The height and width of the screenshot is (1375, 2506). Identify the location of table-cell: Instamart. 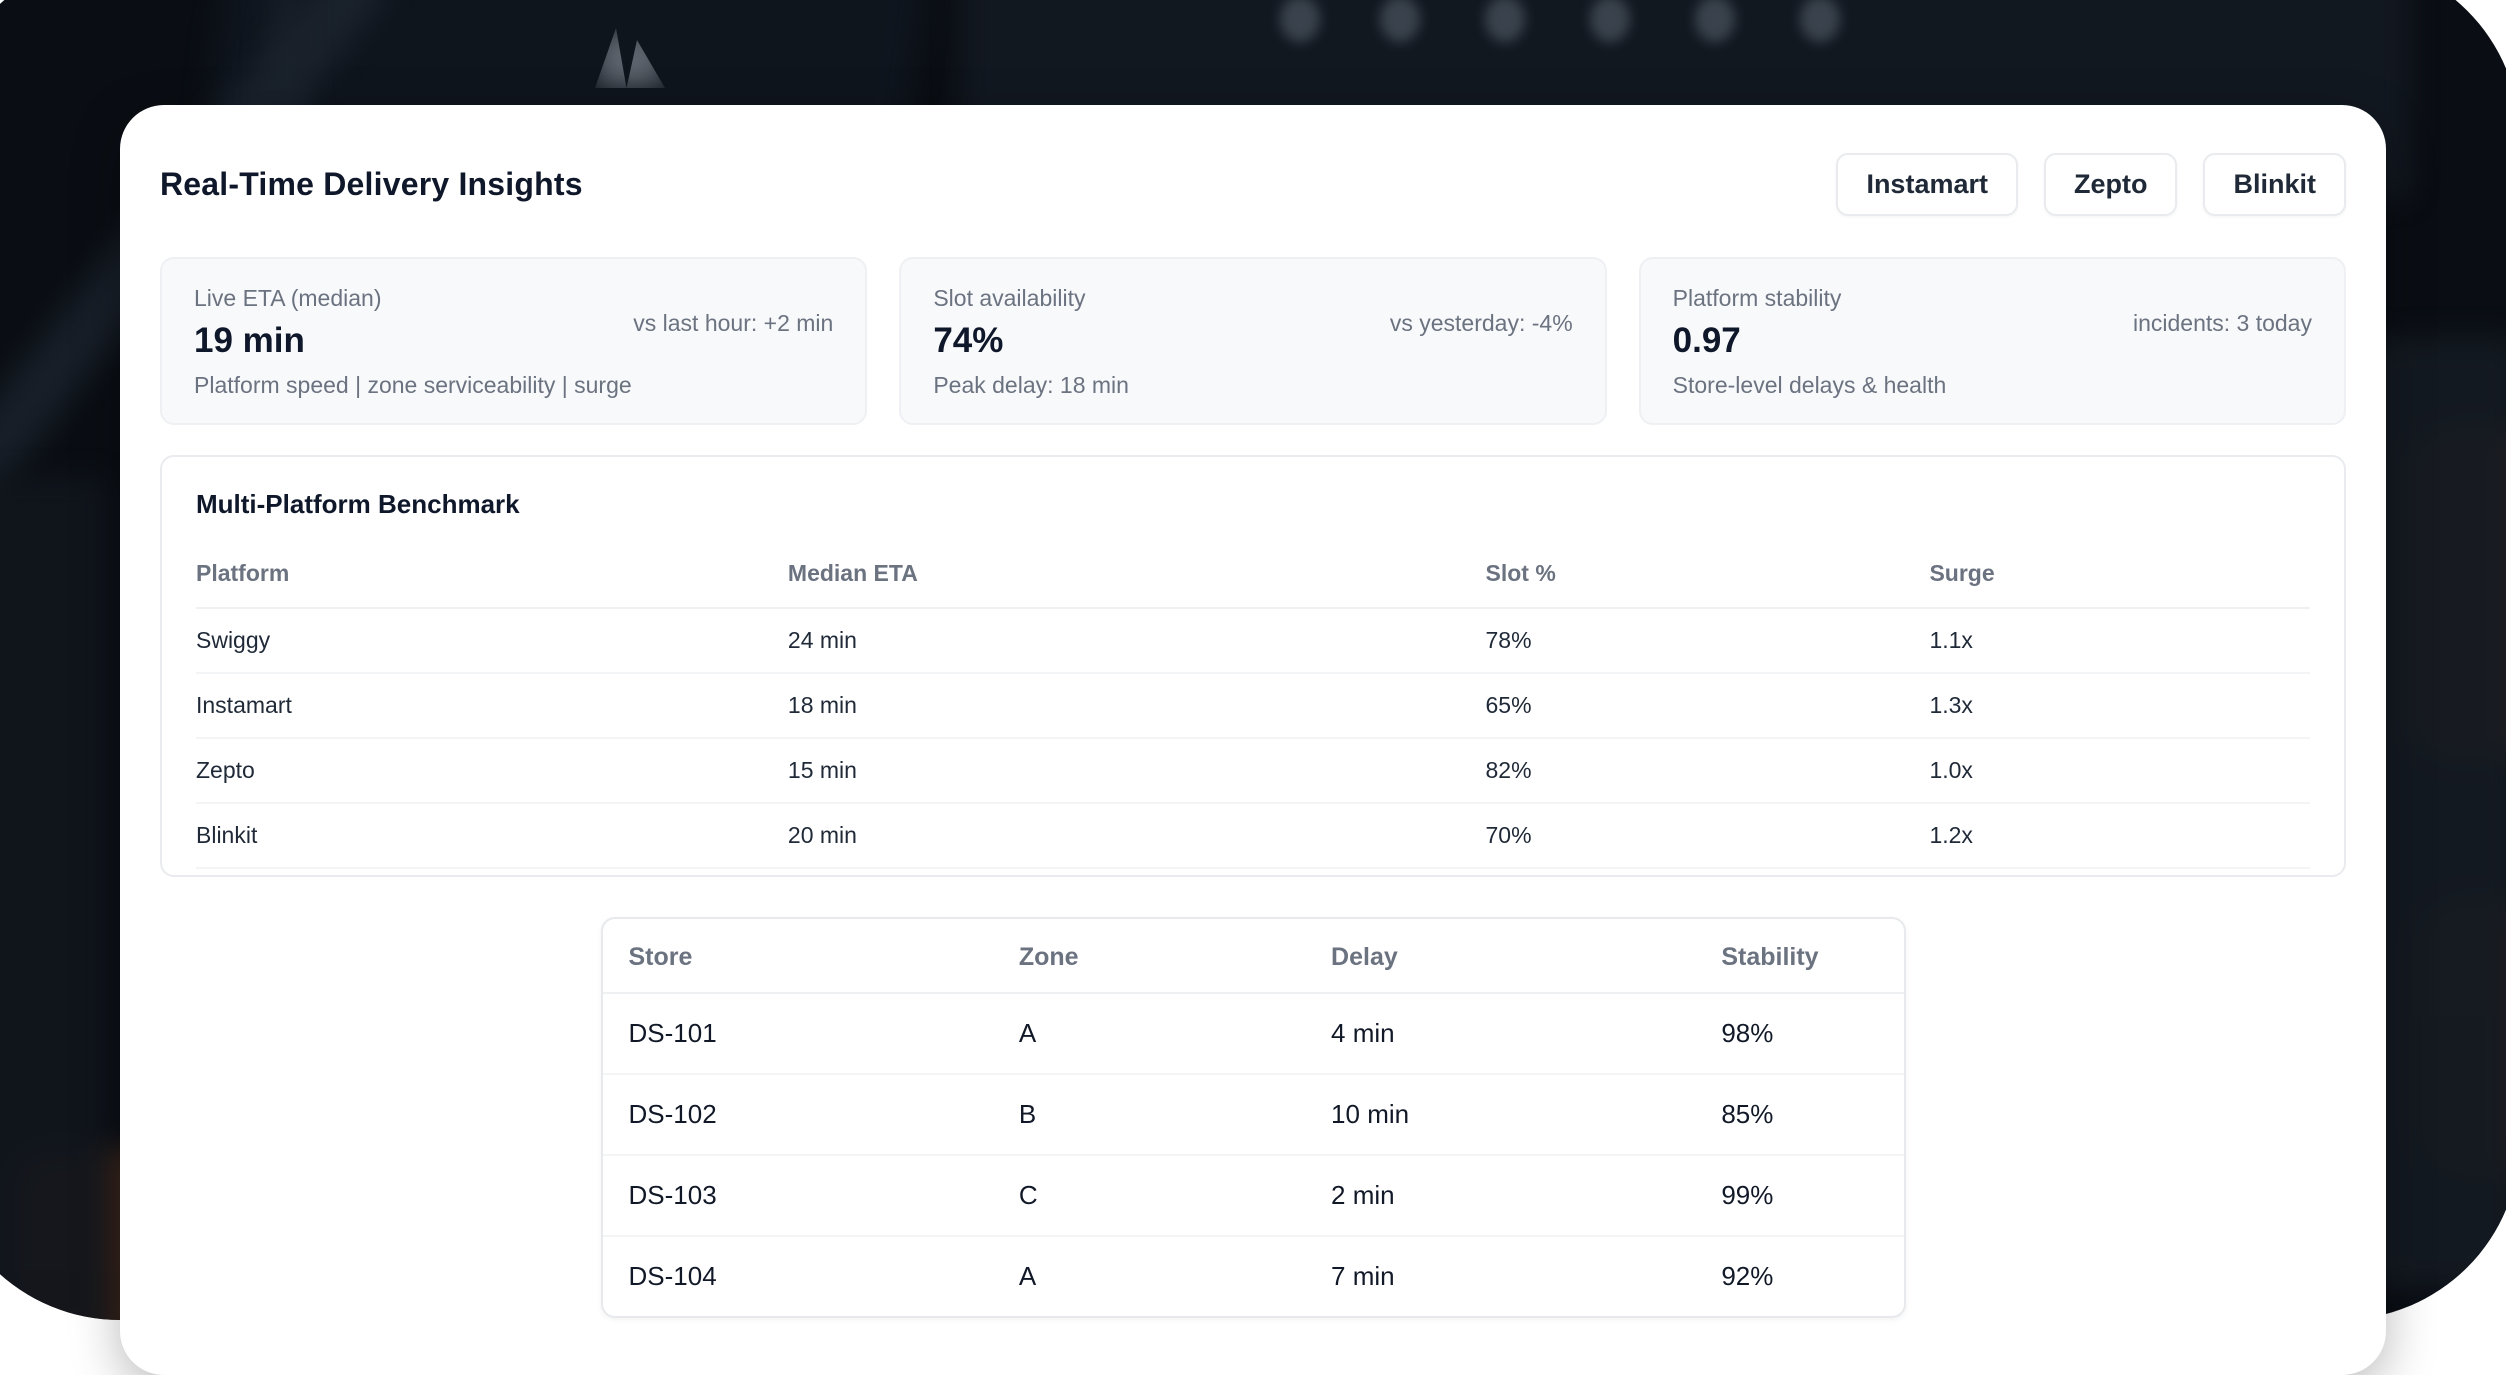
(492, 706).